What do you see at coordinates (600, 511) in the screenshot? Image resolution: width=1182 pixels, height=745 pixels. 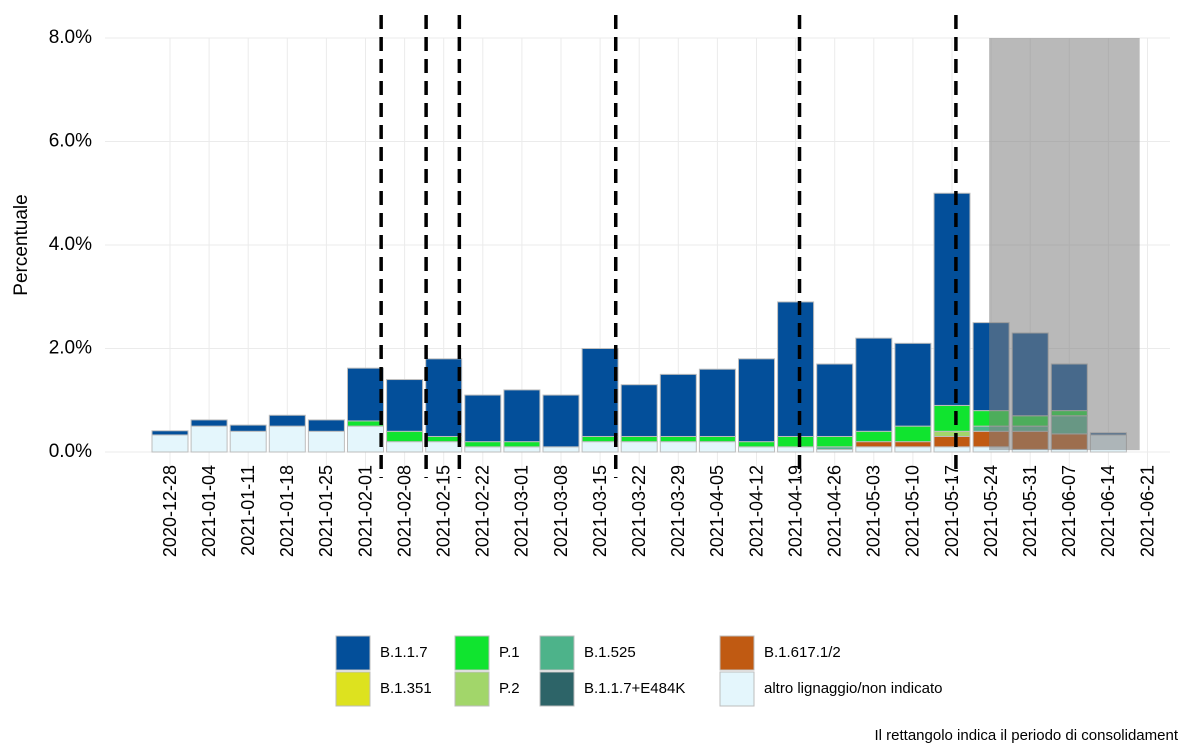 I see `x-tick-label: 2021-03-15` at bounding box center [600, 511].